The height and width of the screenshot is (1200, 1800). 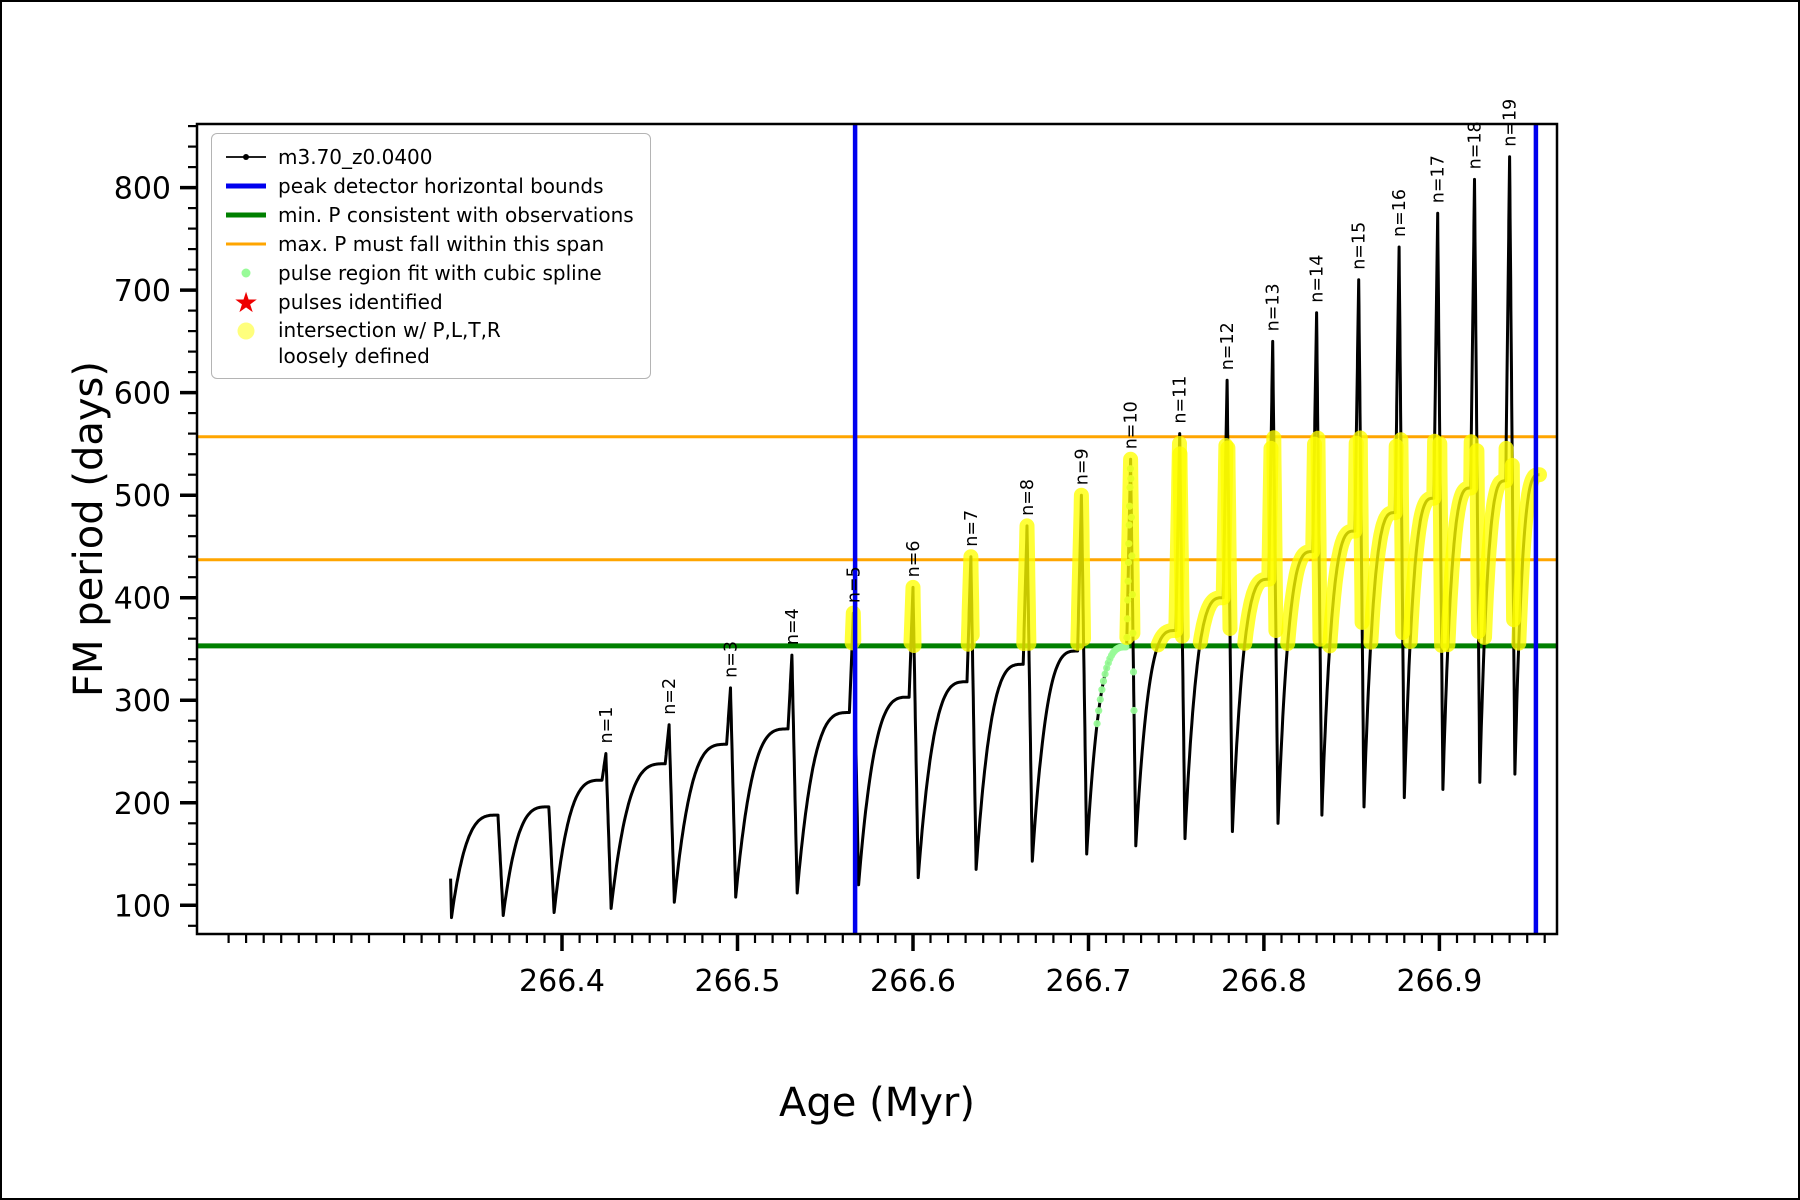 I want to click on pulse-label: n=17, so click(x=1439, y=179).